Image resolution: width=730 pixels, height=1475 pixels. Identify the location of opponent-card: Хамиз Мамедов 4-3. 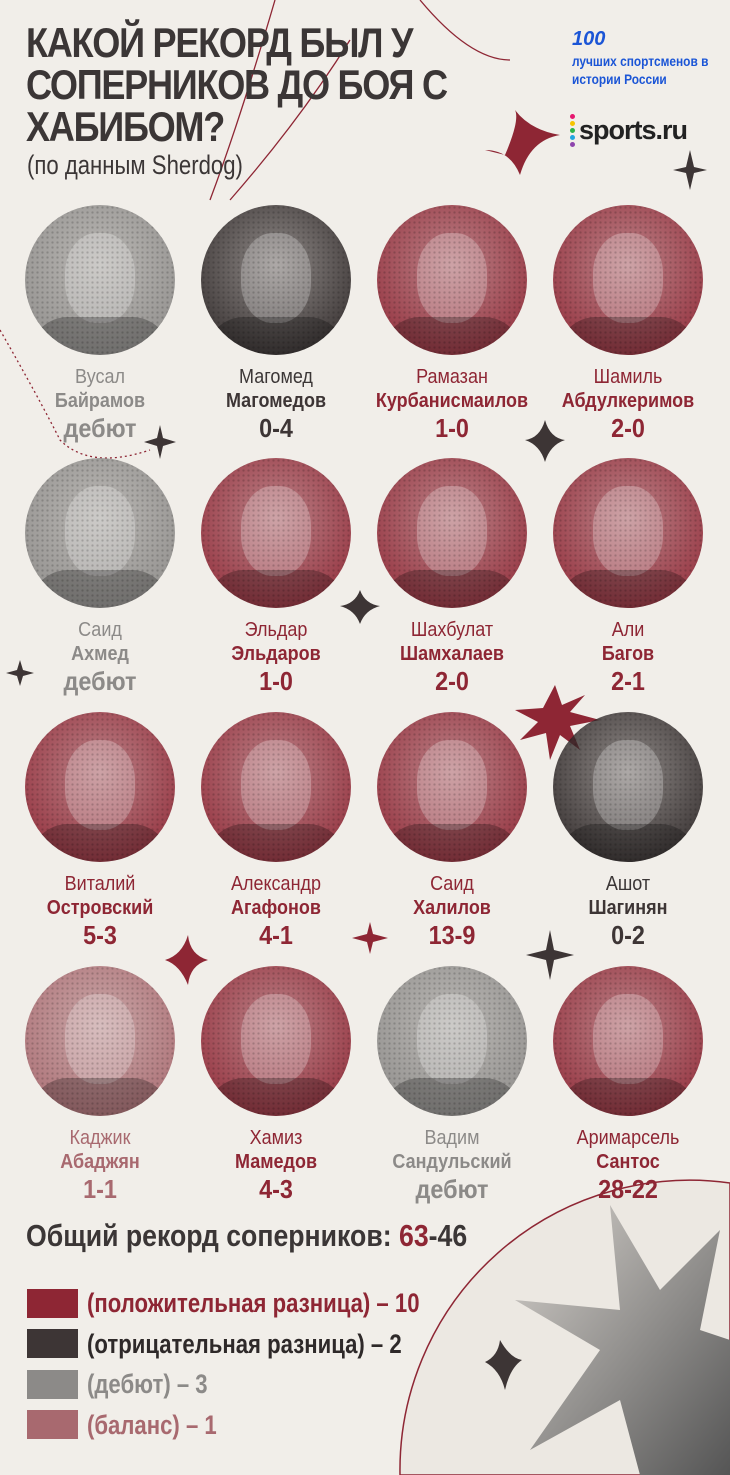
(276, 1085).